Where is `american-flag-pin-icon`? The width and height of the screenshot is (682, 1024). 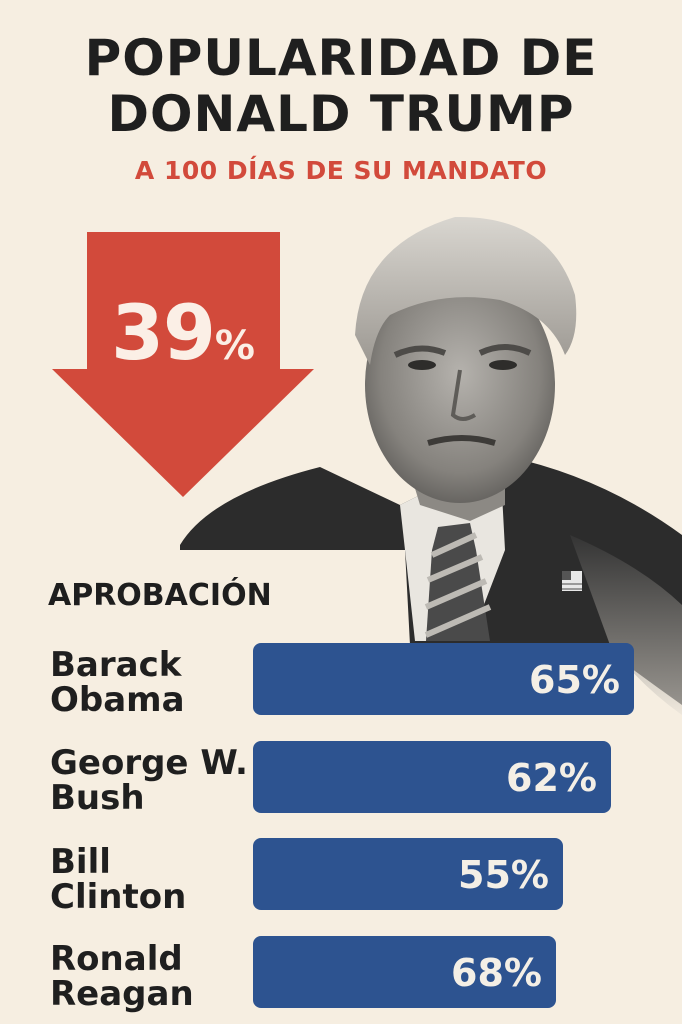
american-flag-pin-icon is located at coordinates (572, 581).